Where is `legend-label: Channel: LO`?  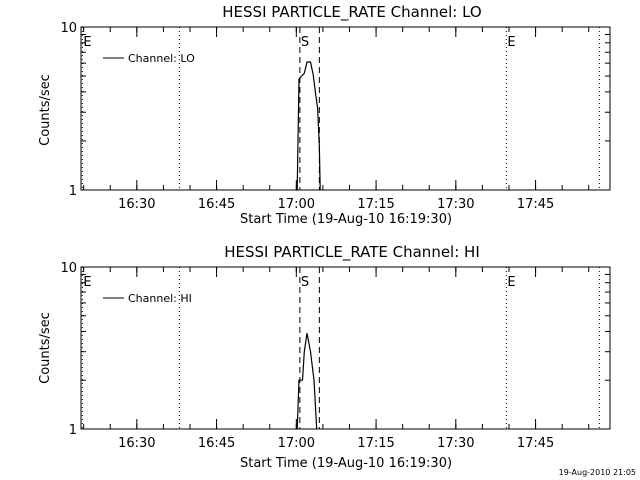 legend-label: Channel: LO is located at coordinates (161, 58).